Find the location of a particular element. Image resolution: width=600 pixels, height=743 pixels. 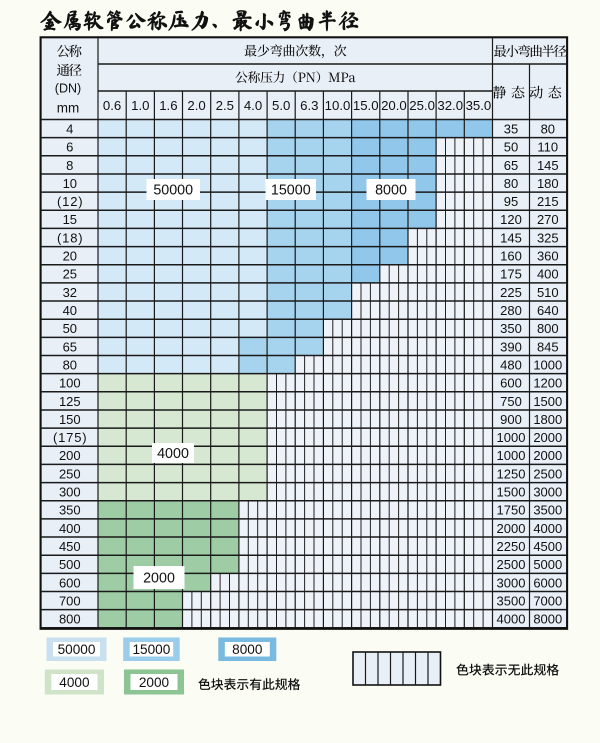

svg-text: 700 is located at coordinates (70, 601).